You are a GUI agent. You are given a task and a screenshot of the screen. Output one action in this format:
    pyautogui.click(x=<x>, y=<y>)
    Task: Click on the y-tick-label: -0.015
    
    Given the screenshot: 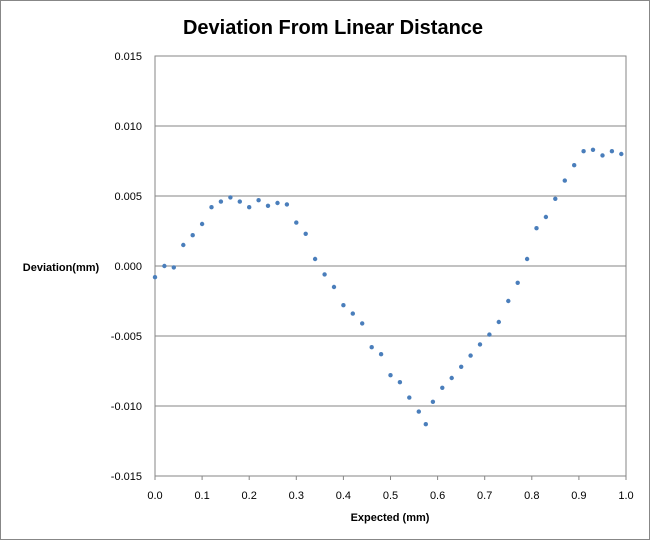 What is the action you would take?
    pyautogui.click(x=126, y=477)
    